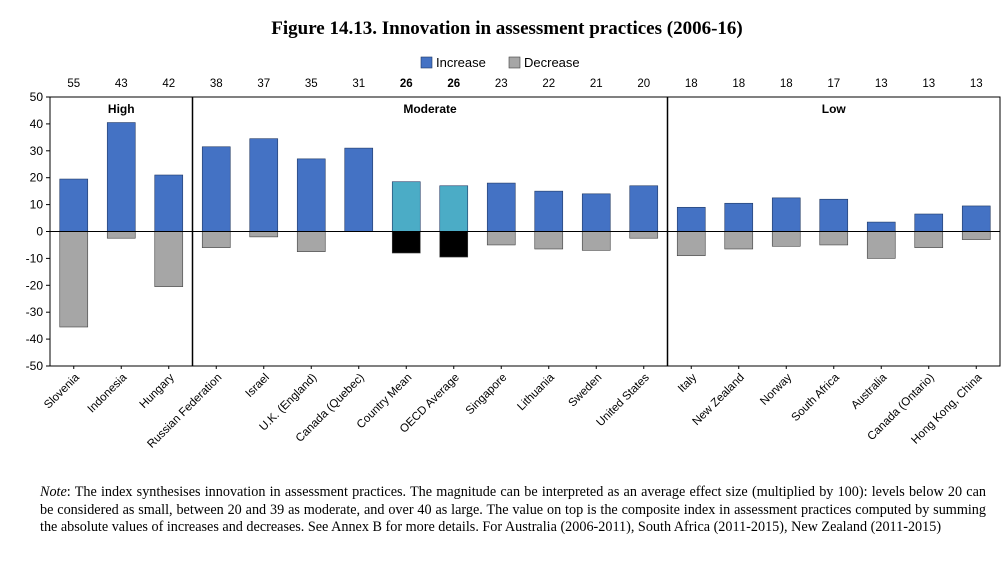  Describe the element at coordinates (454, 244) in the screenshot. I see `bar-decrease-oecd-average` at that location.